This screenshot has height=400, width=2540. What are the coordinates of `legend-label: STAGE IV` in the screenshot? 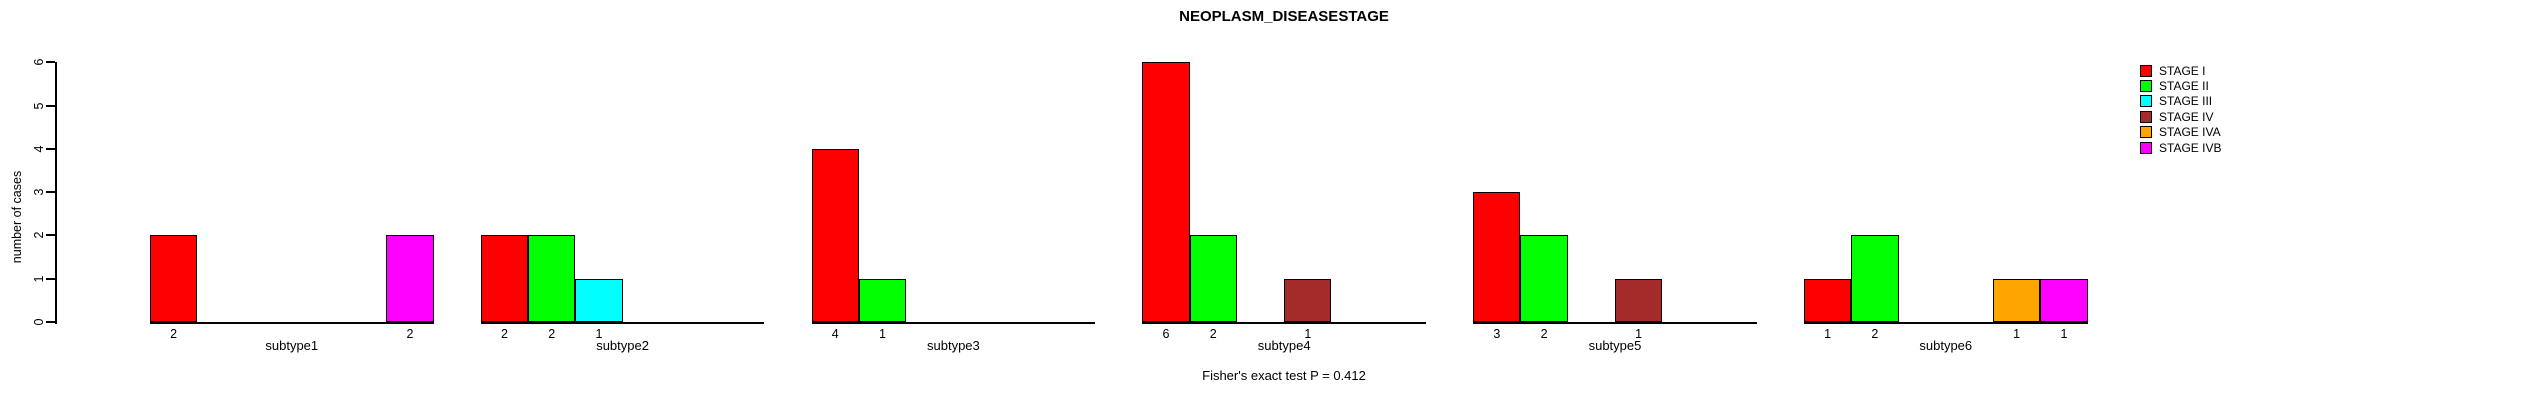 It's located at (2186, 116).